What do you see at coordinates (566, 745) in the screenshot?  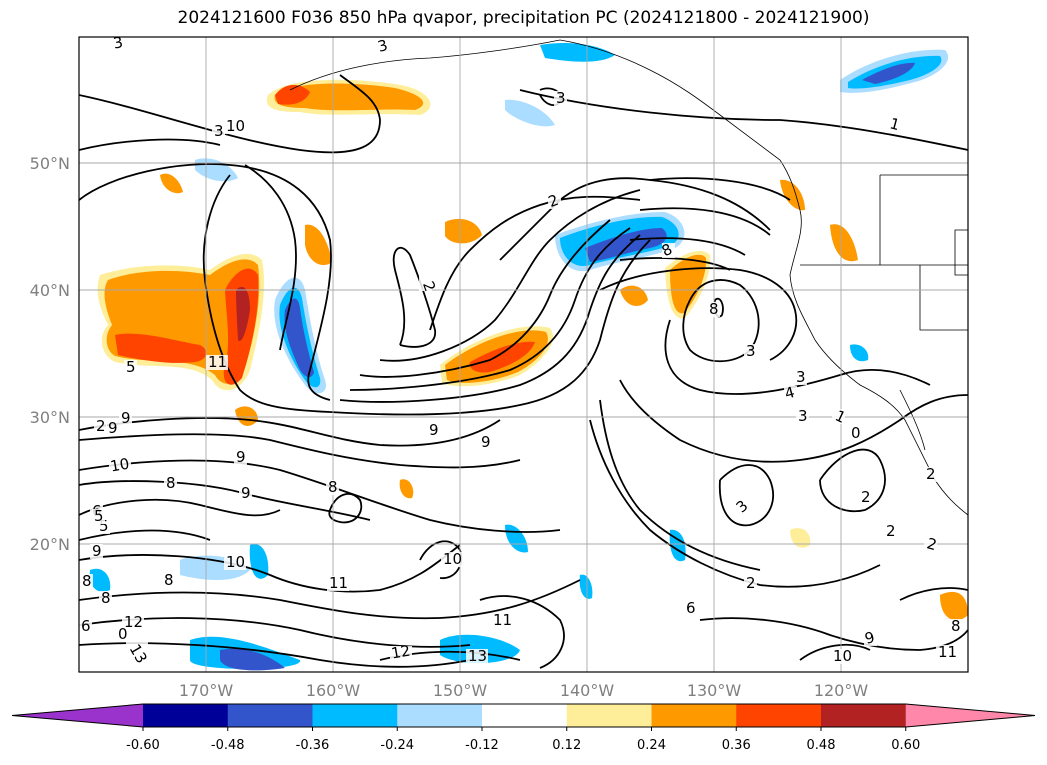 I see `colorbar-tick-label: 0.12` at bounding box center [566, 745].